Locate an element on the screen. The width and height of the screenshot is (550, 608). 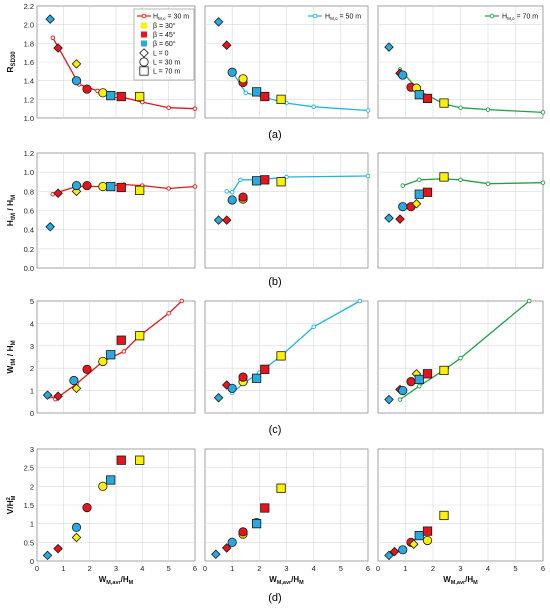
x-tick-label: 1 is located at coordinates (405, 568).